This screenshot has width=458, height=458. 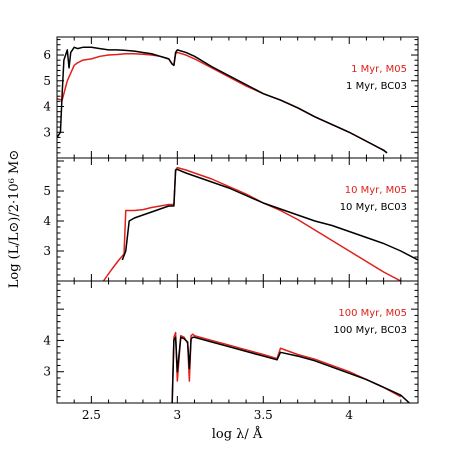 I want to click on y-tick-label: 6, so click(x=47, y=55).